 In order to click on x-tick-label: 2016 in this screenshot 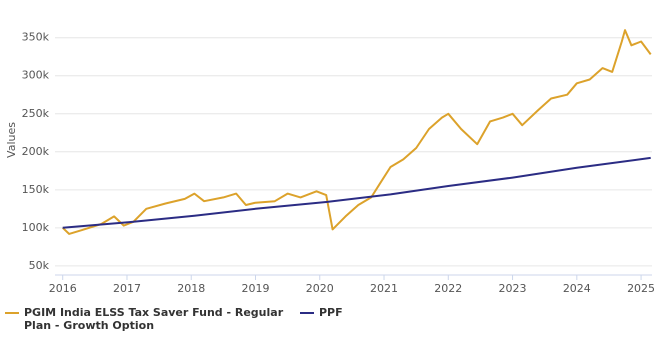, I will do `click(63, 288)`.